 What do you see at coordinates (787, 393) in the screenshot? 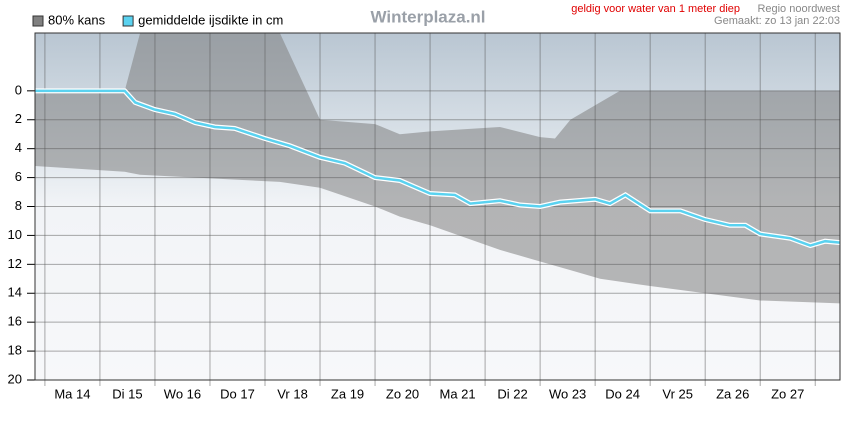
I see `x-tick-label: Zo 27` at bounding box center [787, 393].